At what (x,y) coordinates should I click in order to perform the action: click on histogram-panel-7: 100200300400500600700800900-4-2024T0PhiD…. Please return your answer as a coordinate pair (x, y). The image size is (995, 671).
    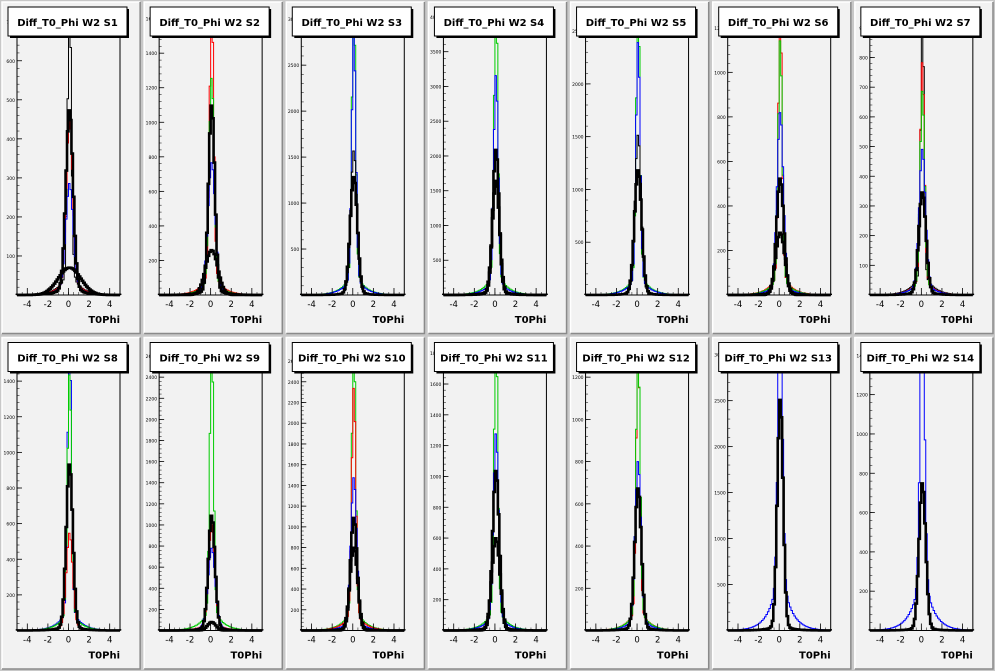
    Looking at the image, I should click on (924, 168).